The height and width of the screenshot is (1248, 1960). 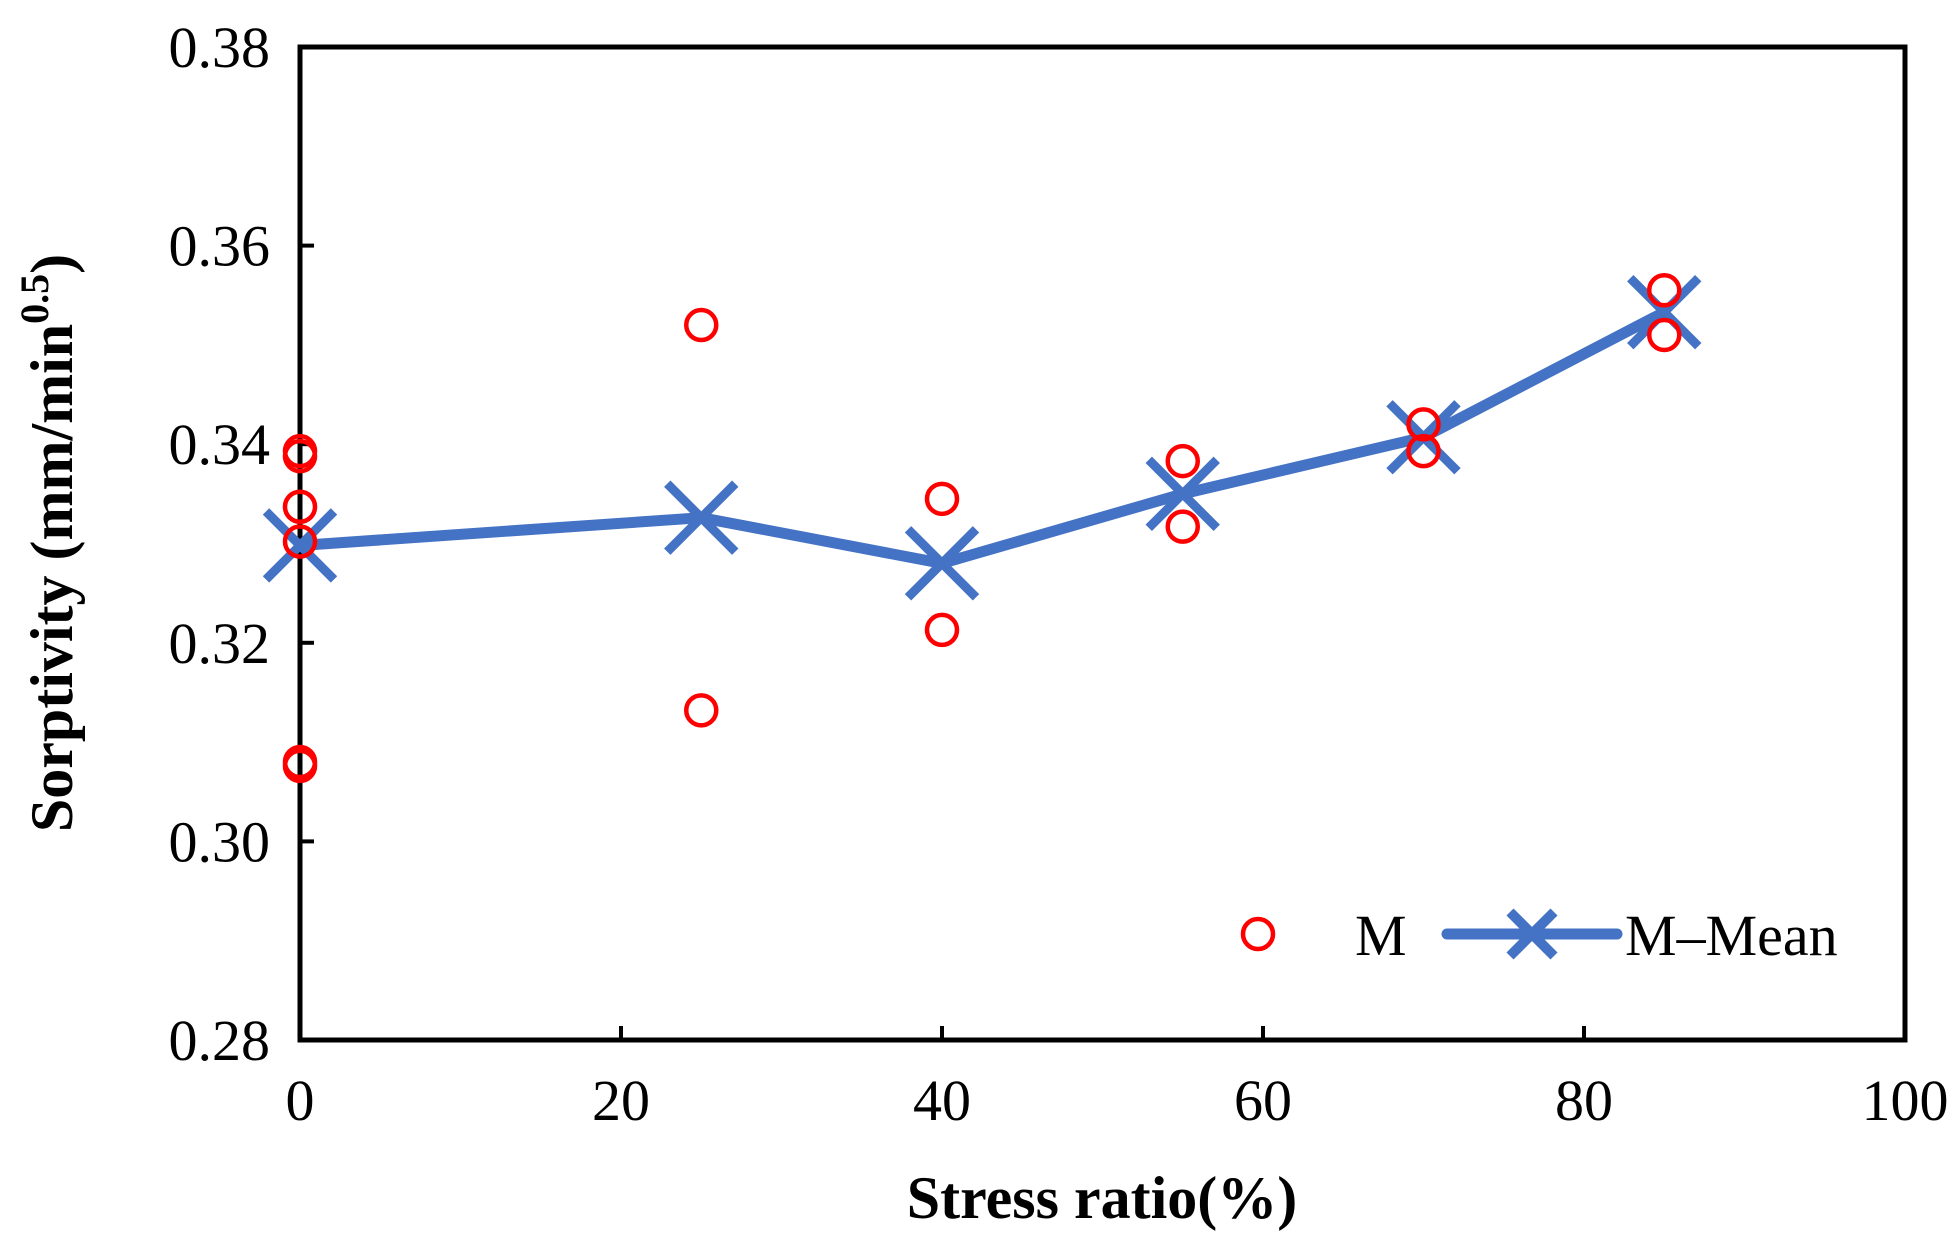 I want to click on x-tick-label: 0, so click(x=300, y=1100).